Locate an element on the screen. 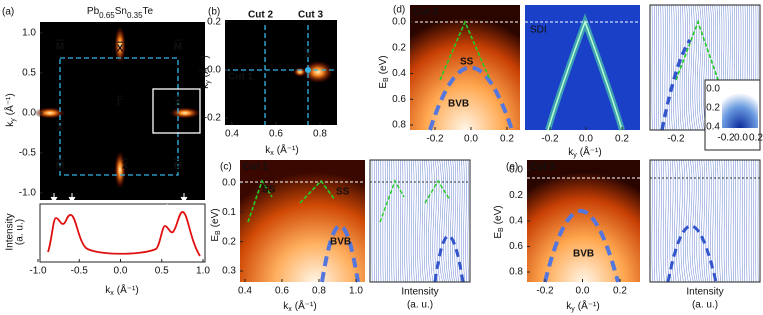 The height and width of the screenshot is (315, 763). axis-subscript: B is located at coordinates (218, 232).